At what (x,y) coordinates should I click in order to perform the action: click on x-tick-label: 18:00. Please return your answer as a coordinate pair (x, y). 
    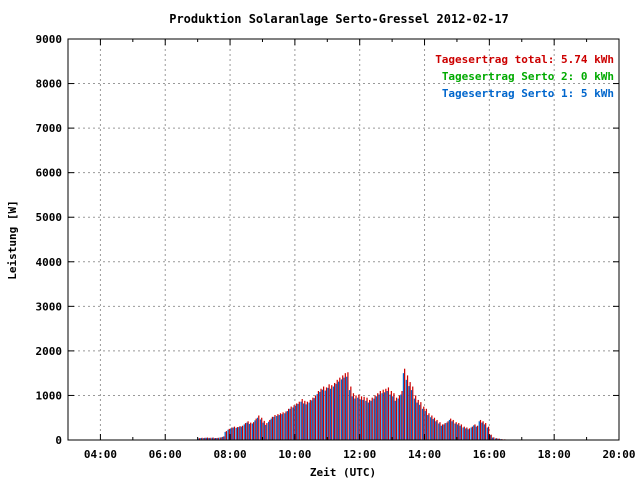
    Looking at the image, I should click on (554, 454).